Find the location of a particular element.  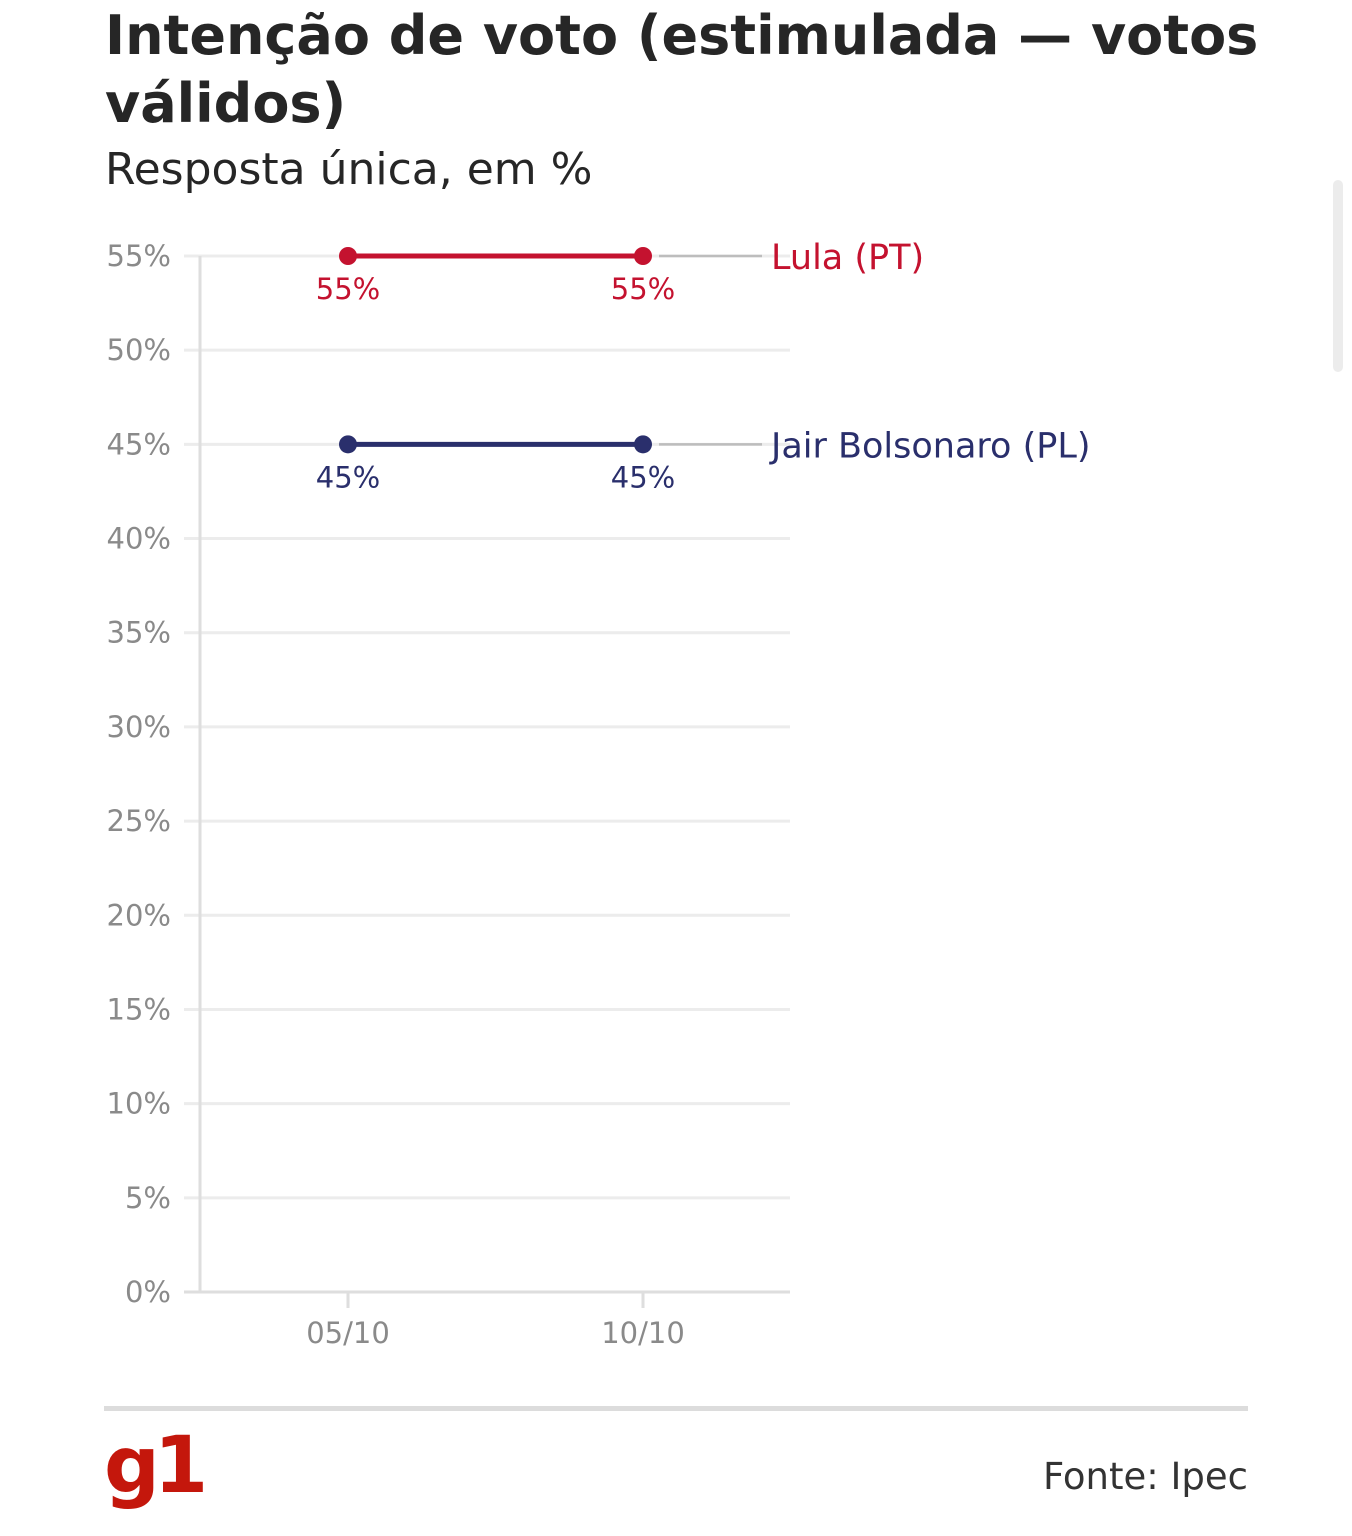

g1-logo: g1 is located at coordinates (156, 1466).